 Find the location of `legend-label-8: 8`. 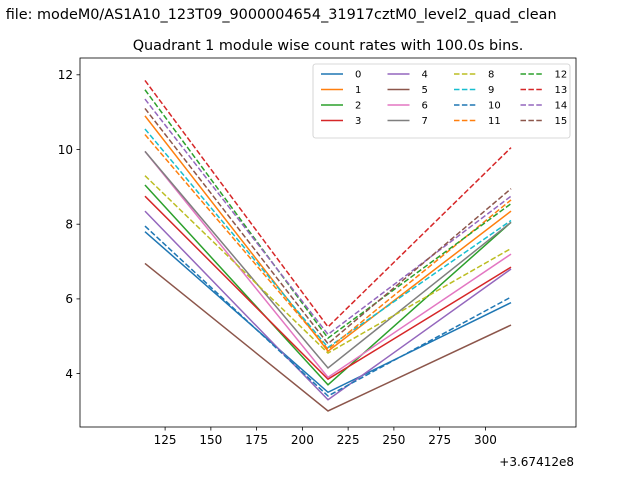

legend-label-8: 8 is located at coordinates (491, 75).